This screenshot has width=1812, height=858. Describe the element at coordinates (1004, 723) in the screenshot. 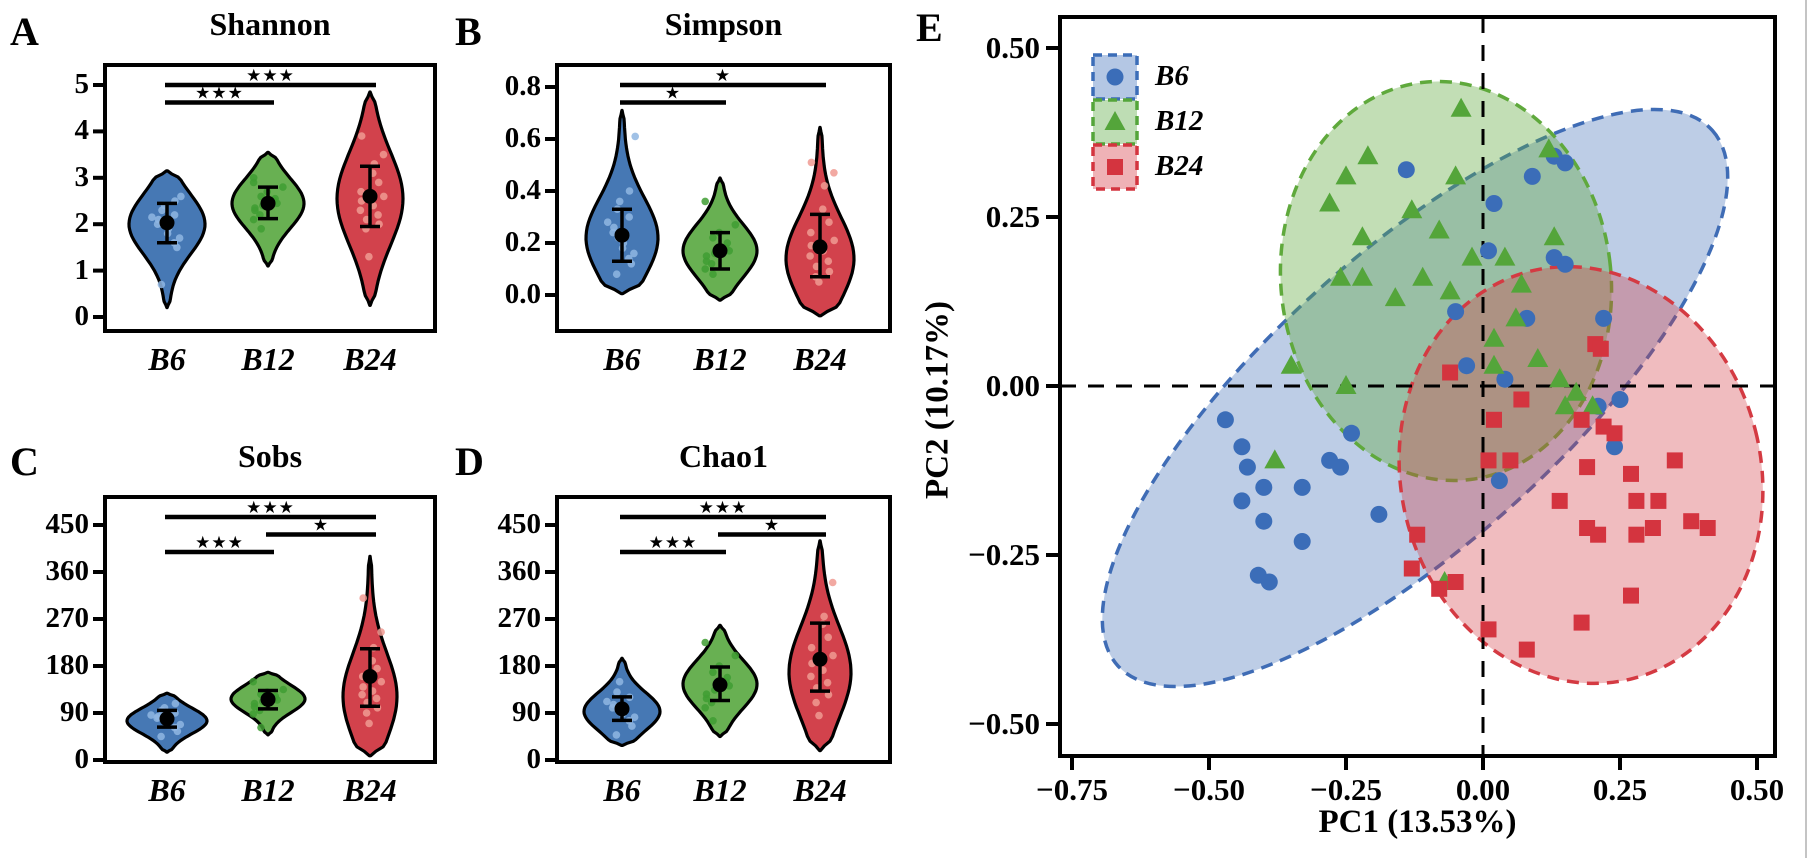

I see `y-tick-label: −0.50` at that location.